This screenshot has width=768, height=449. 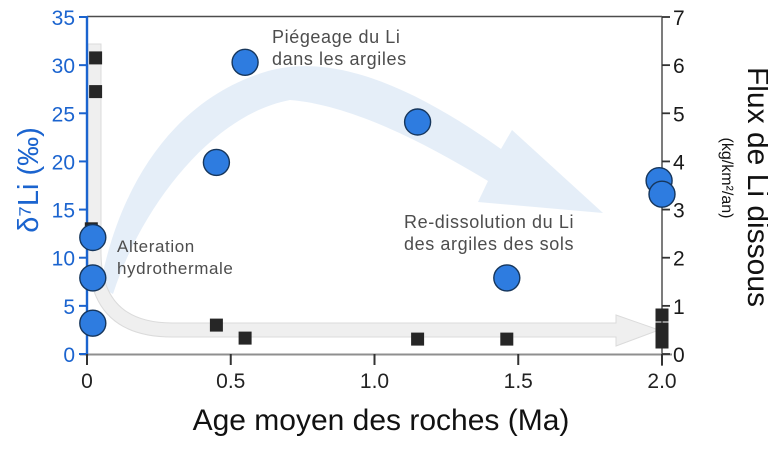 What do you see at coordinates (63, 259) in the screenshot?
I see `y-left-tick-label: 10` at bounding box center [63, 259].